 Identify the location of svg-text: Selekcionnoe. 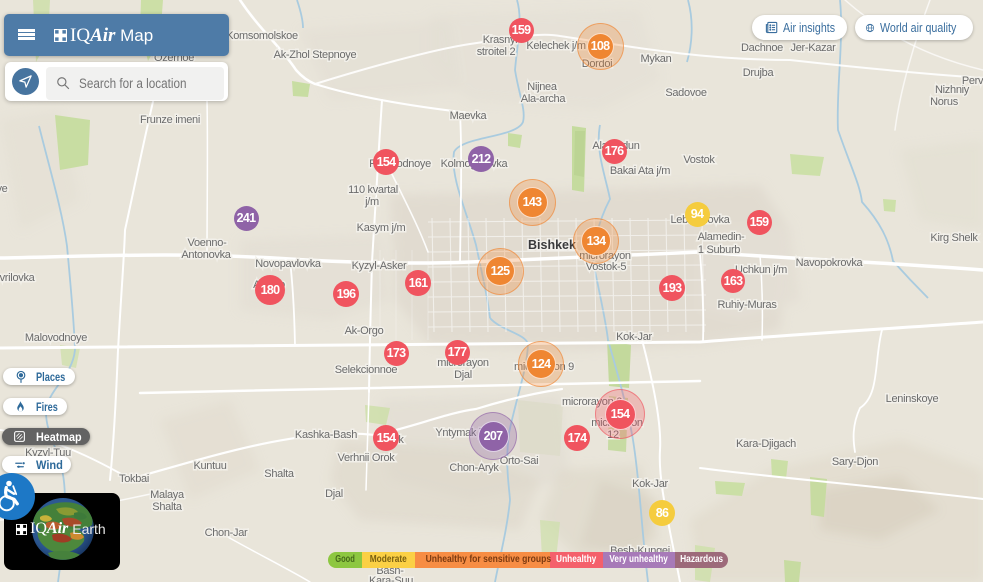
(366, 370).